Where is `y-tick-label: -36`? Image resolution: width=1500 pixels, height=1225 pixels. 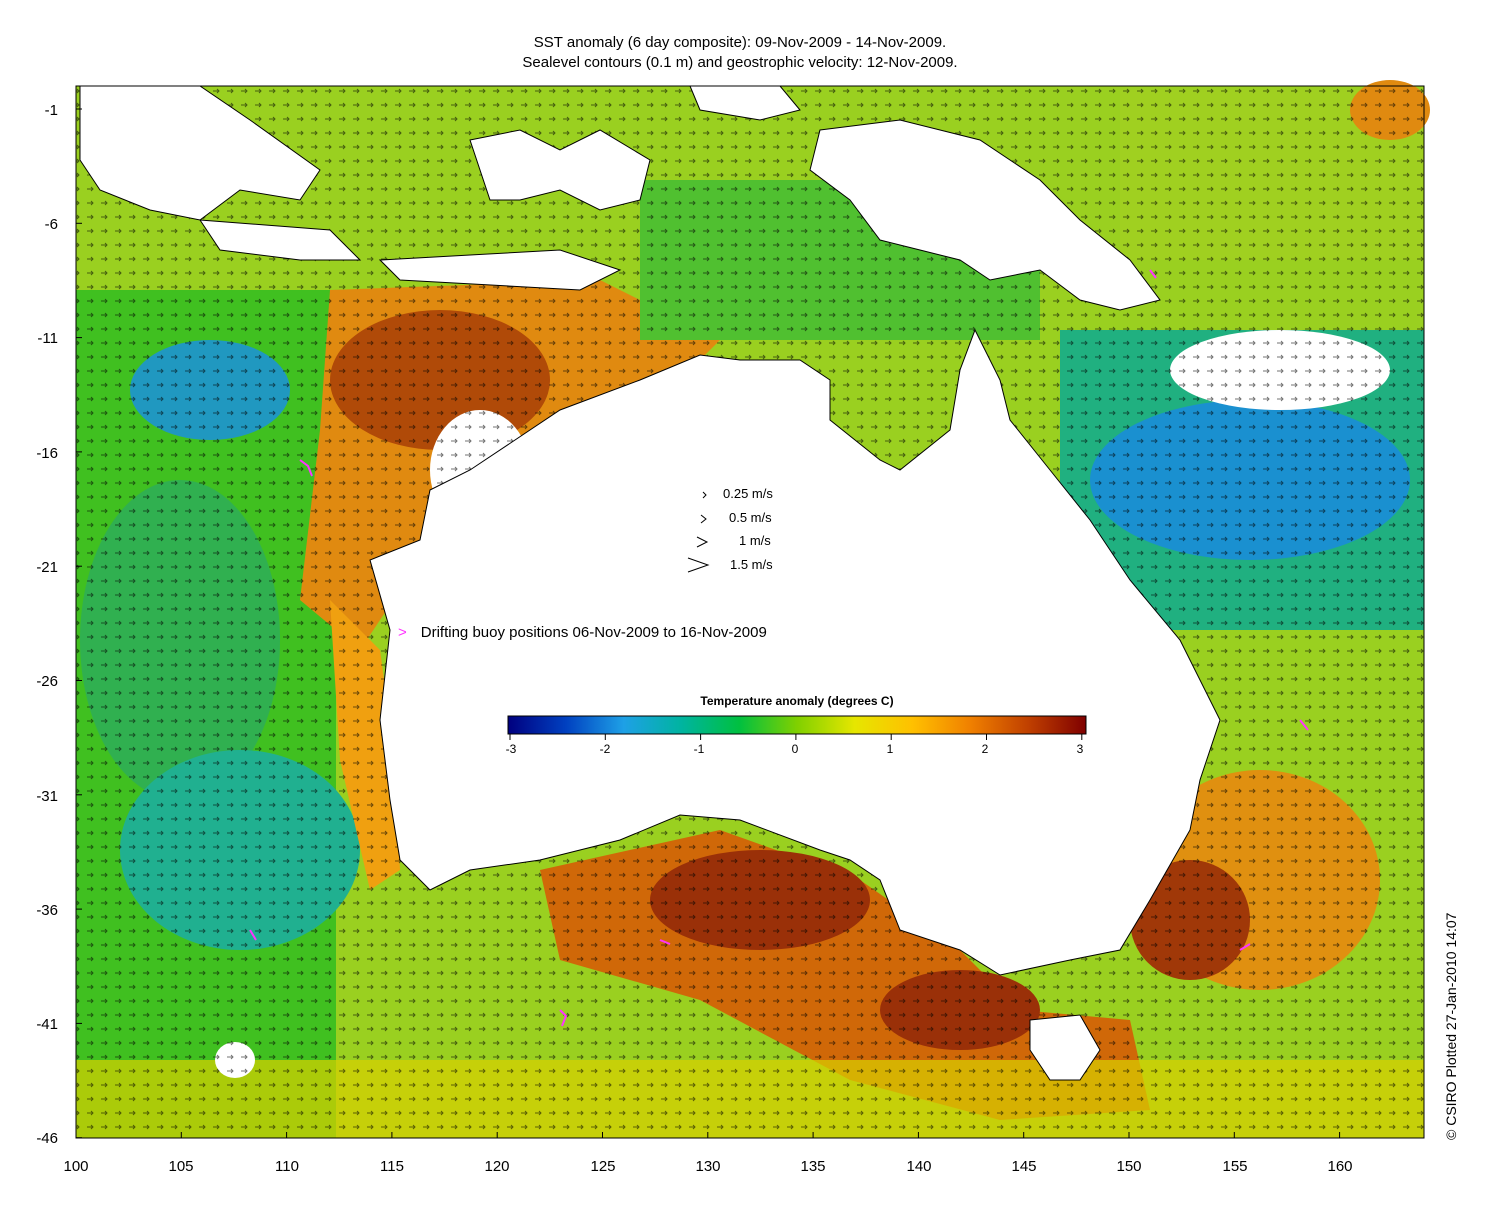
y-tick-label: -36 is located at coordinates (47, 910).